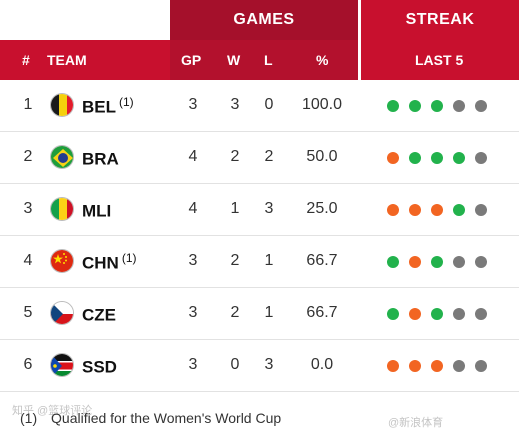 The height and width of the screenshot is (428, 519). Describe the element at coordinates (440, 20) in the screenshot. I see `streak-group-header: STREAK` at that location.